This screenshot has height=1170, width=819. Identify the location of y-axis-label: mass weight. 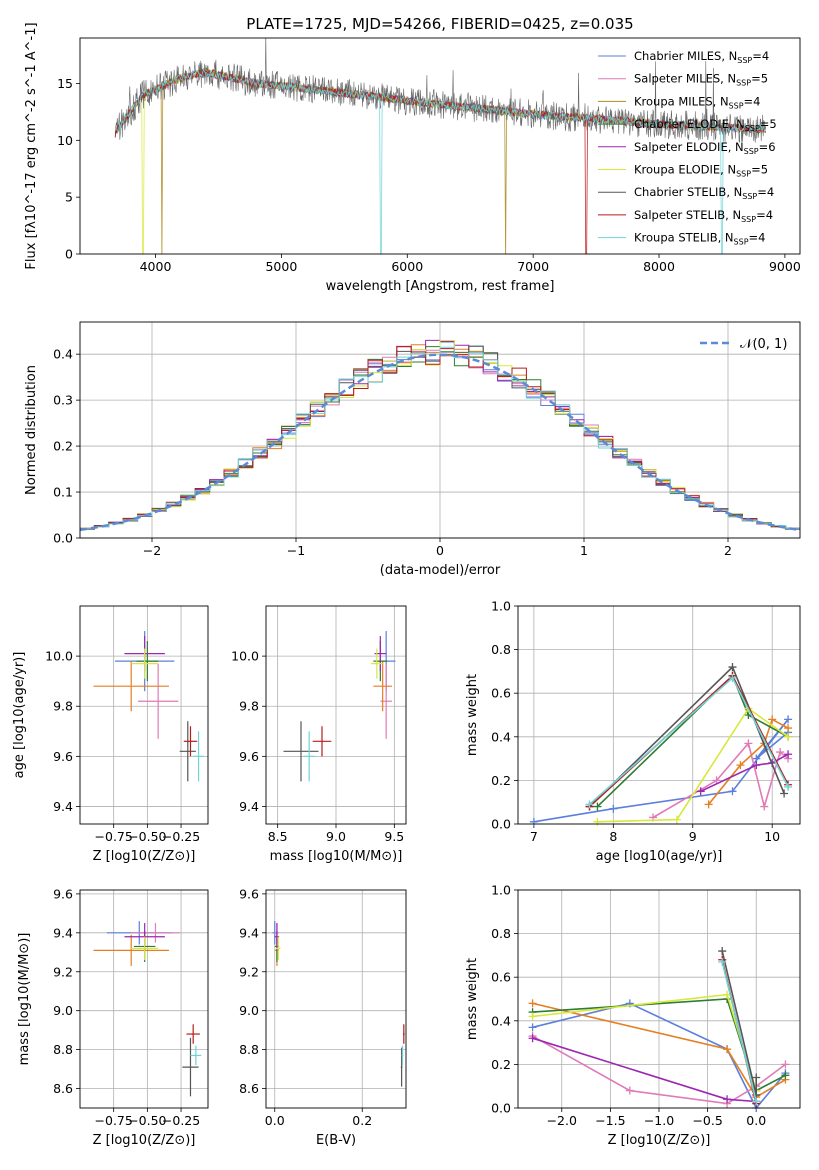
(472, 715).